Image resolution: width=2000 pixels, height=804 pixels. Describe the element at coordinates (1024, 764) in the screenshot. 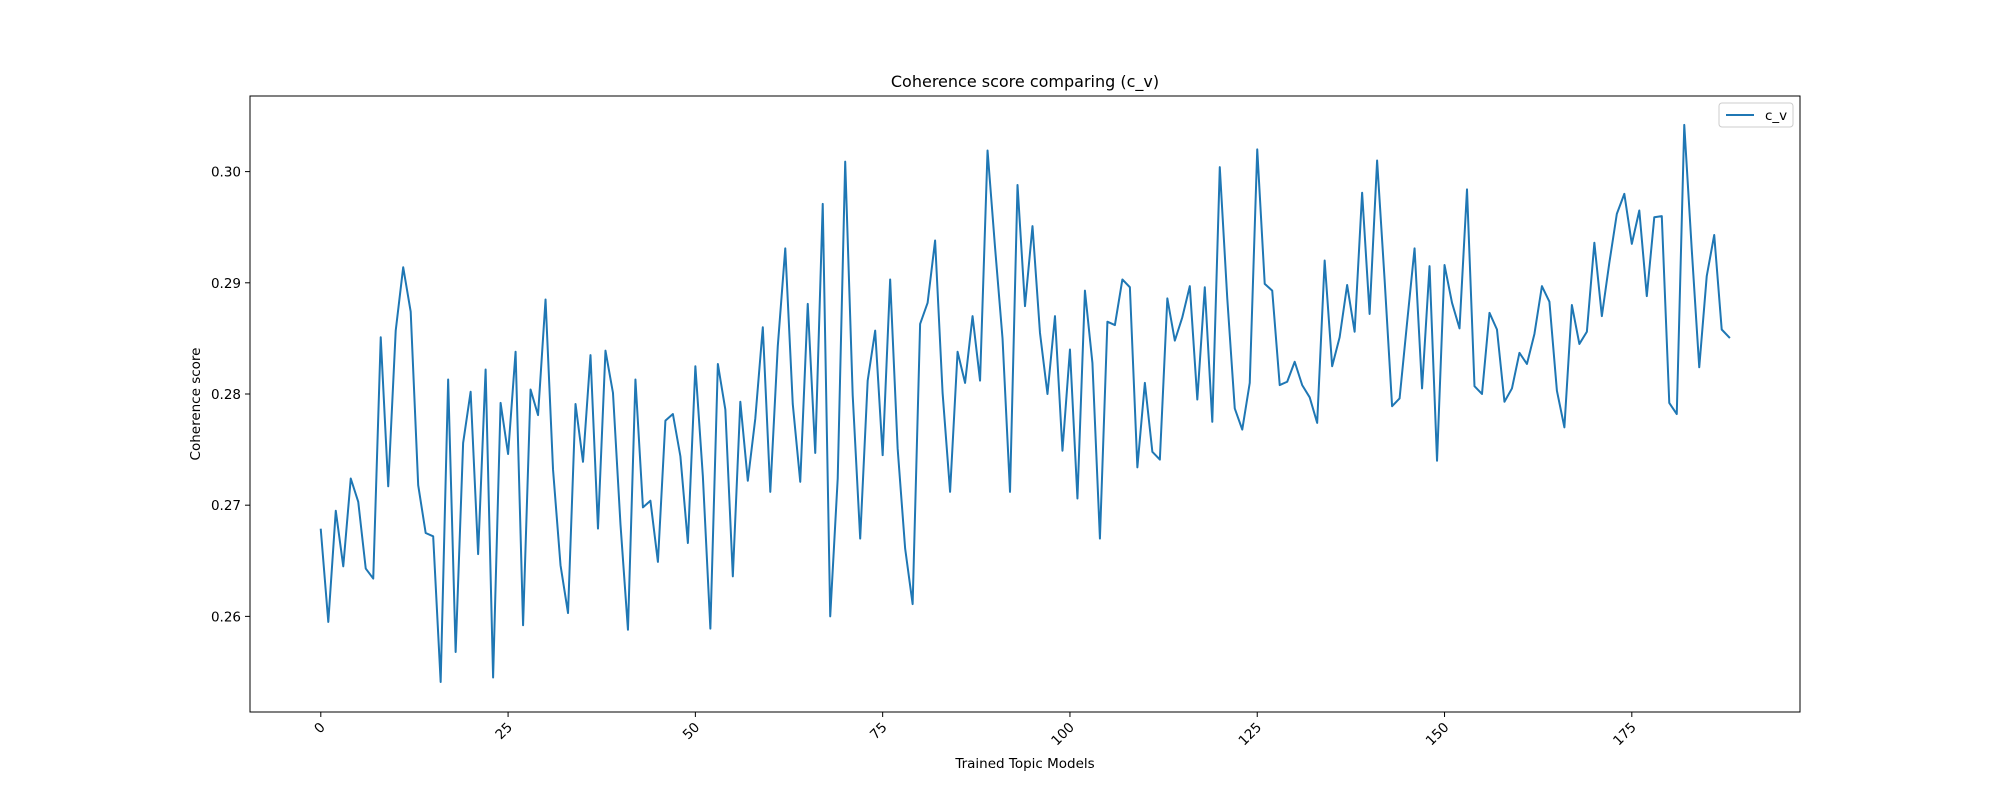

I see `x-axis-label: Trained Topic Models` at that location.